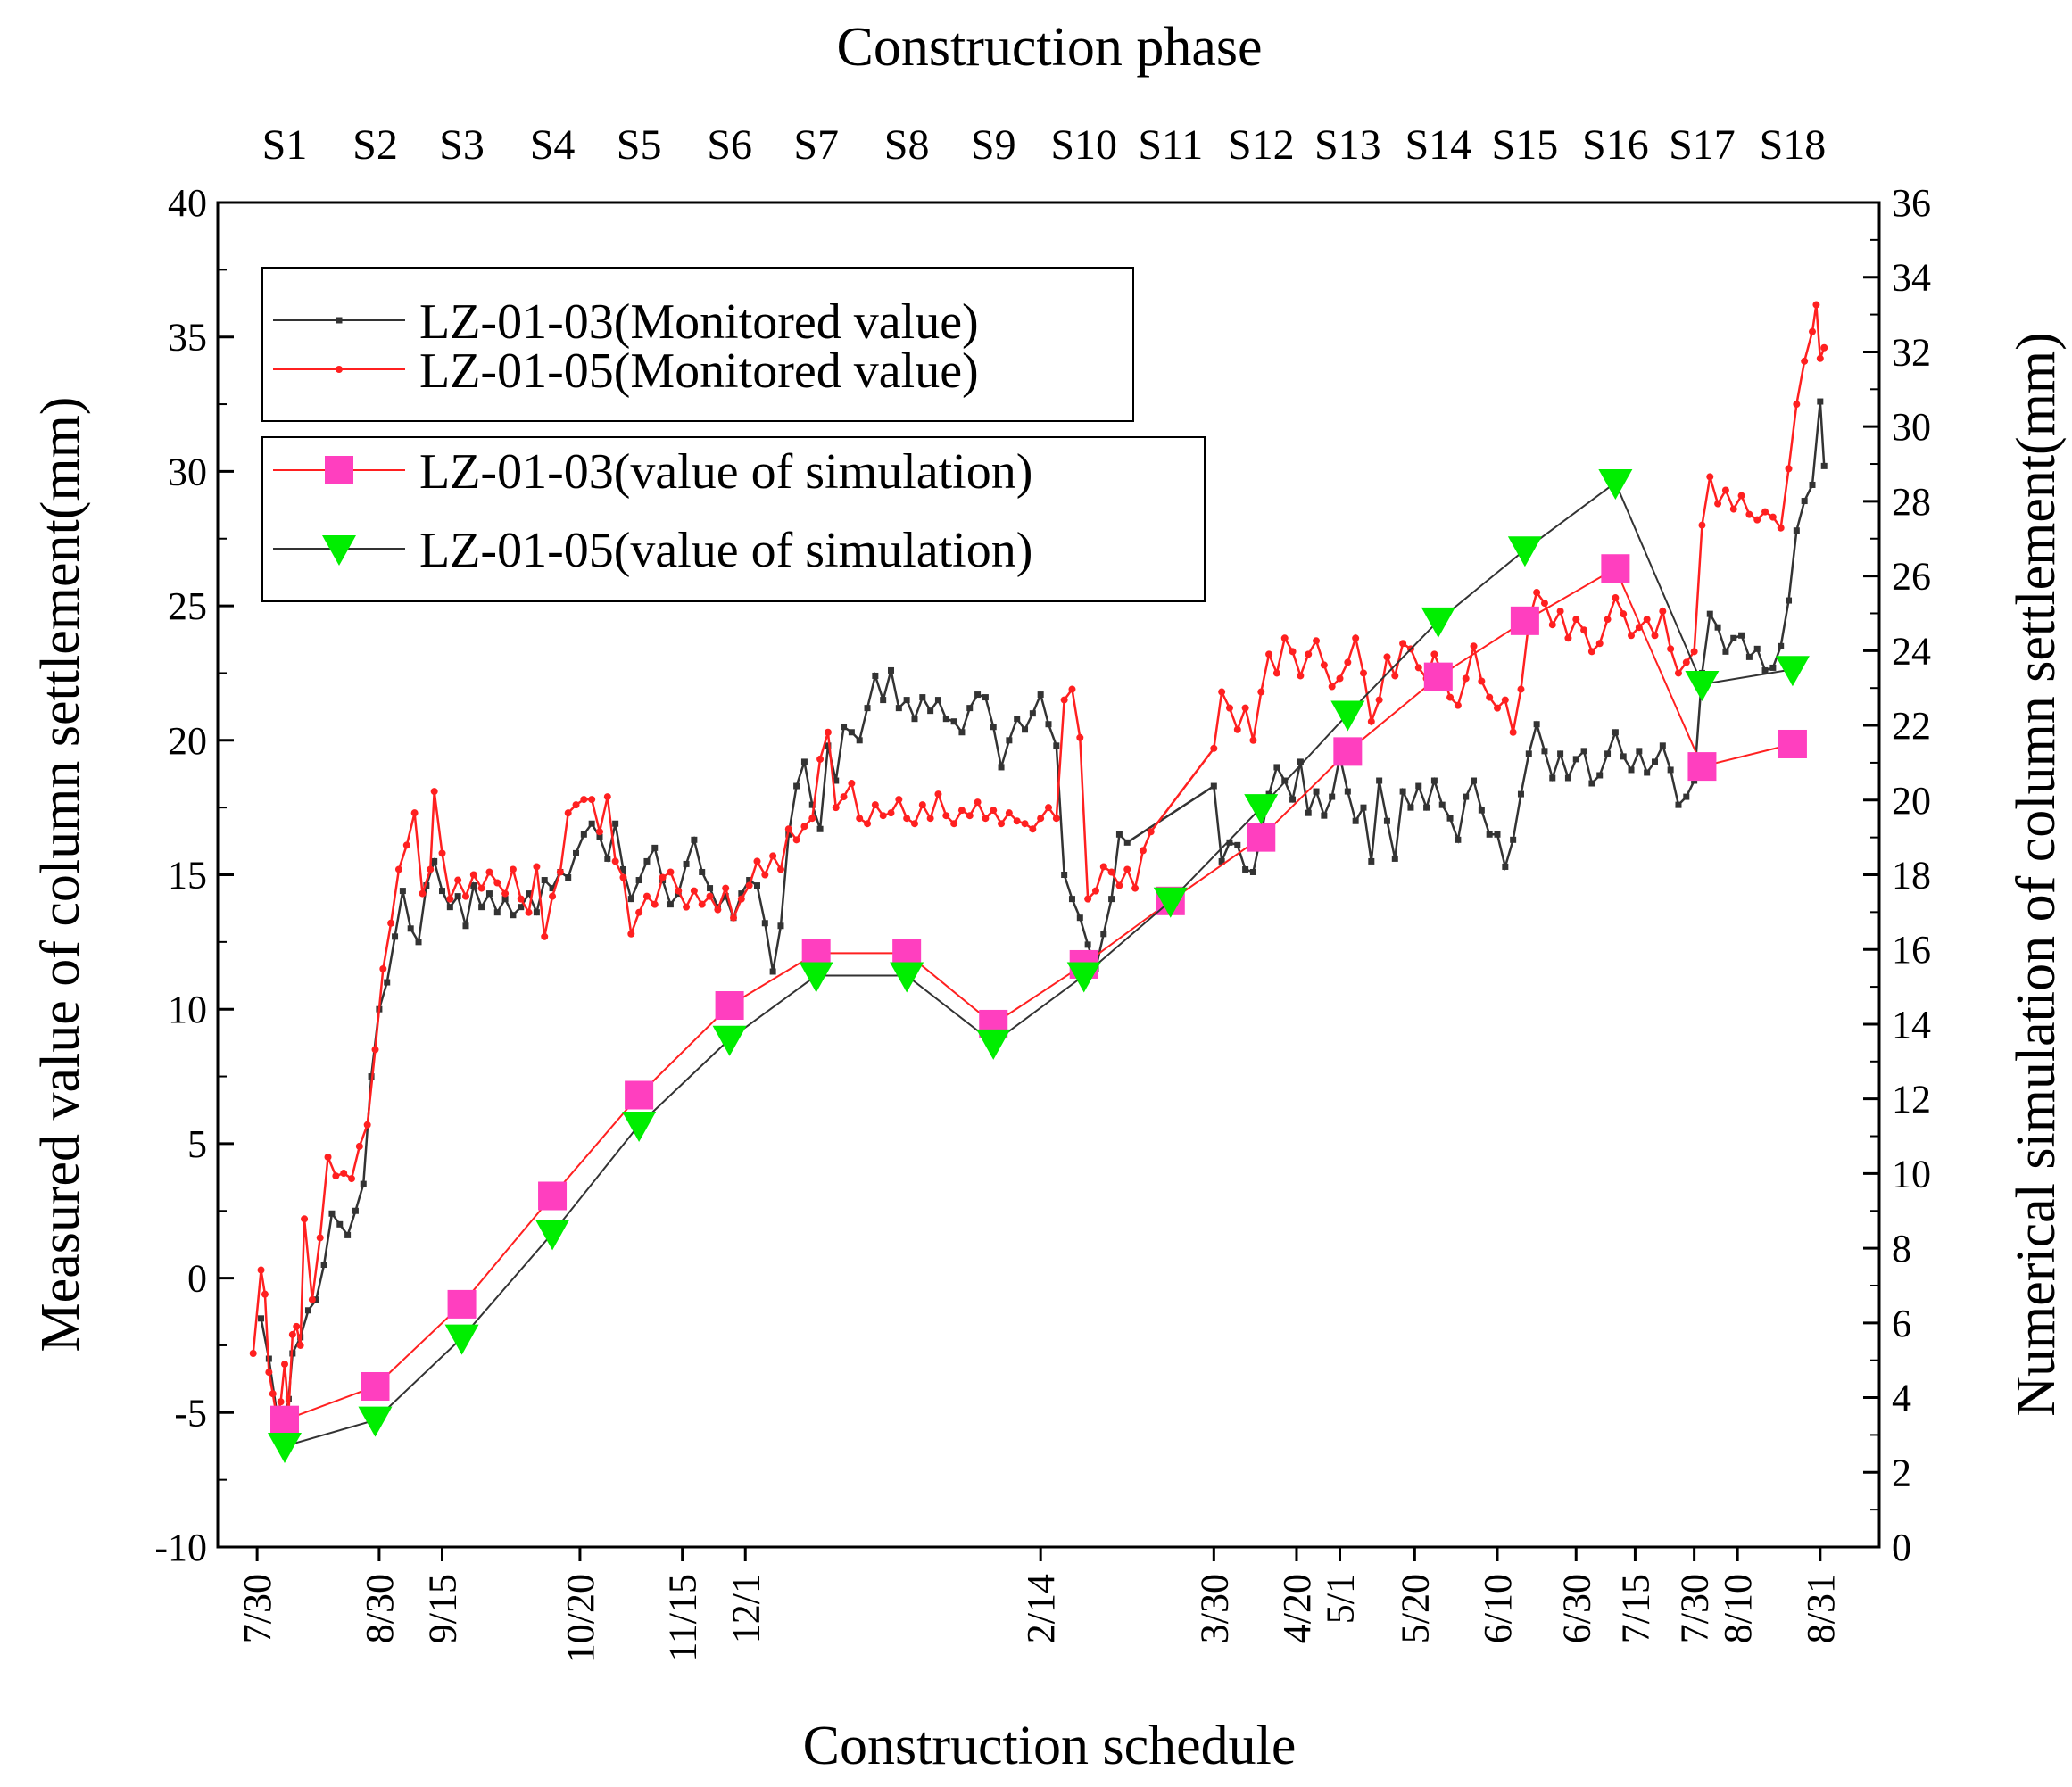 The height and width of the screenshot is (1787, 2072). What do you see at coordinates (1695, 1608) in the screenshot?
I see `x-tick-label: 7/30` at bounding box center [1695, 1608].